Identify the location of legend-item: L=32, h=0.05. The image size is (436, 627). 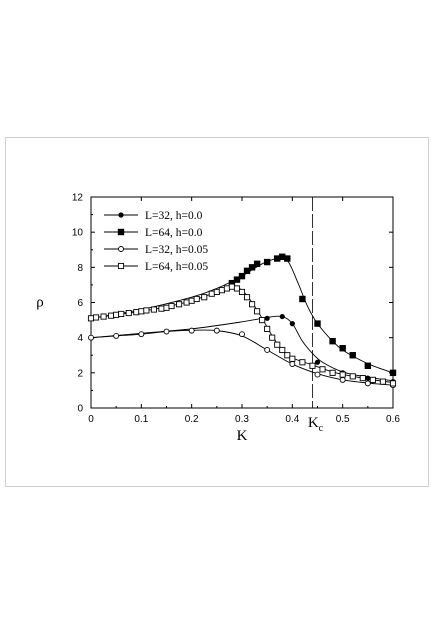
(156, 250).